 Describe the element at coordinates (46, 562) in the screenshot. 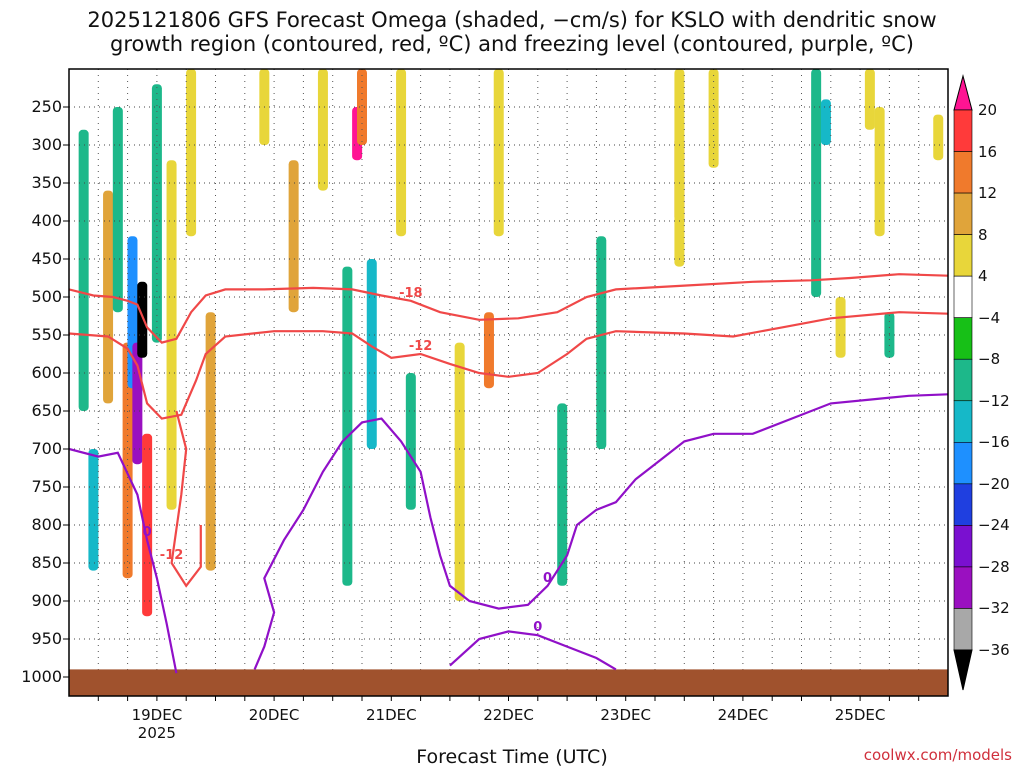

I see `y-tick-label: 850` at that location.